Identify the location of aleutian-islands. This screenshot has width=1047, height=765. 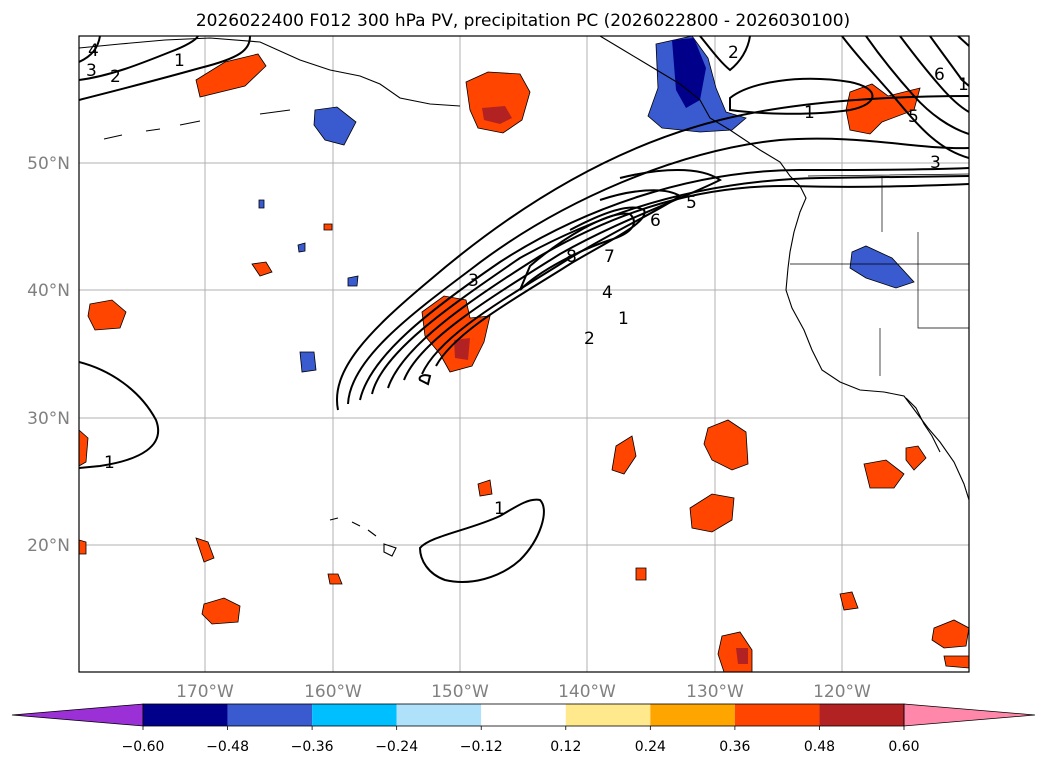
(197, 124).